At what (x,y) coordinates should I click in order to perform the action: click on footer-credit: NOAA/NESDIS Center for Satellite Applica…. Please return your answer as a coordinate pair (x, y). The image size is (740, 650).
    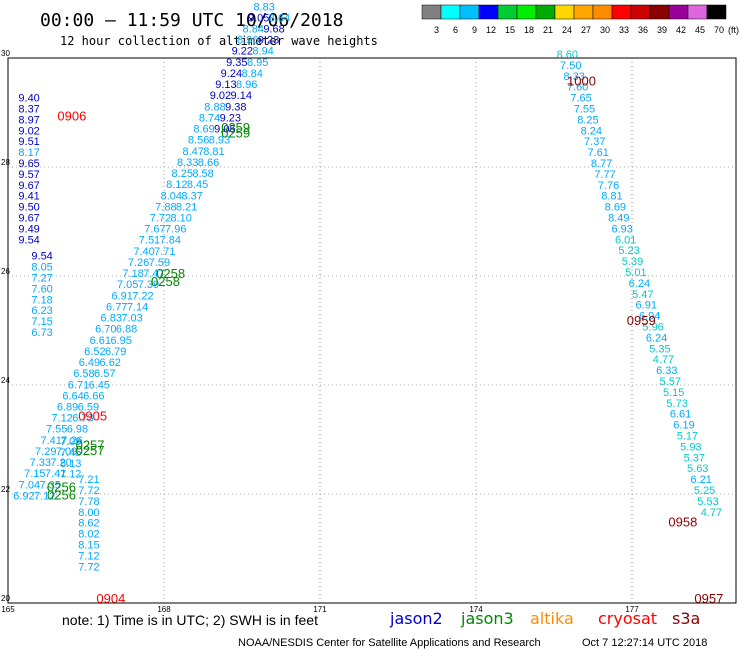
    Looking at the image, I should click on (389, 643).